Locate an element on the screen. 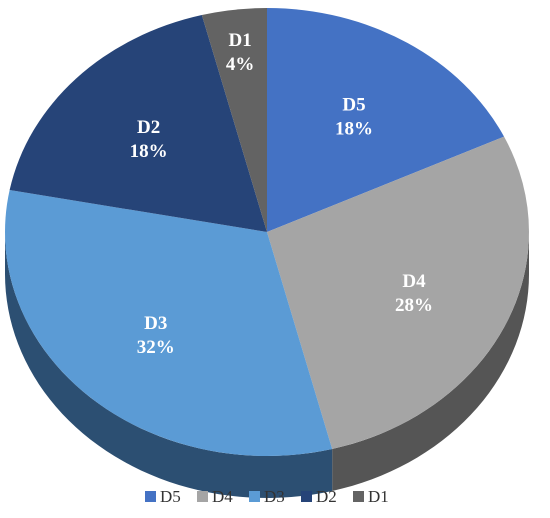 This screenshot has width=550, height=518. legend-label-d3: D3 is located at coordinates (274, 496).